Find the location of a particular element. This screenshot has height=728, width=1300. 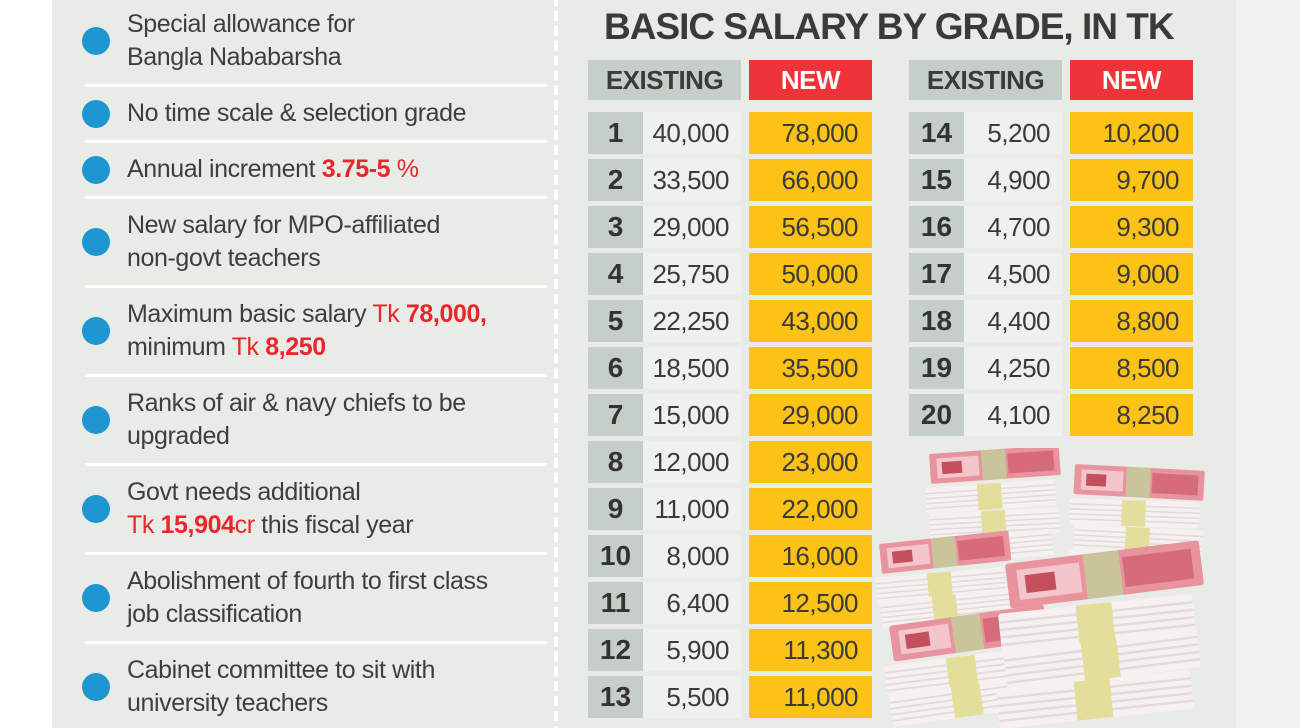

bullet-item: Annual increment 3.75-5 % is located at coordinates (305, 169).